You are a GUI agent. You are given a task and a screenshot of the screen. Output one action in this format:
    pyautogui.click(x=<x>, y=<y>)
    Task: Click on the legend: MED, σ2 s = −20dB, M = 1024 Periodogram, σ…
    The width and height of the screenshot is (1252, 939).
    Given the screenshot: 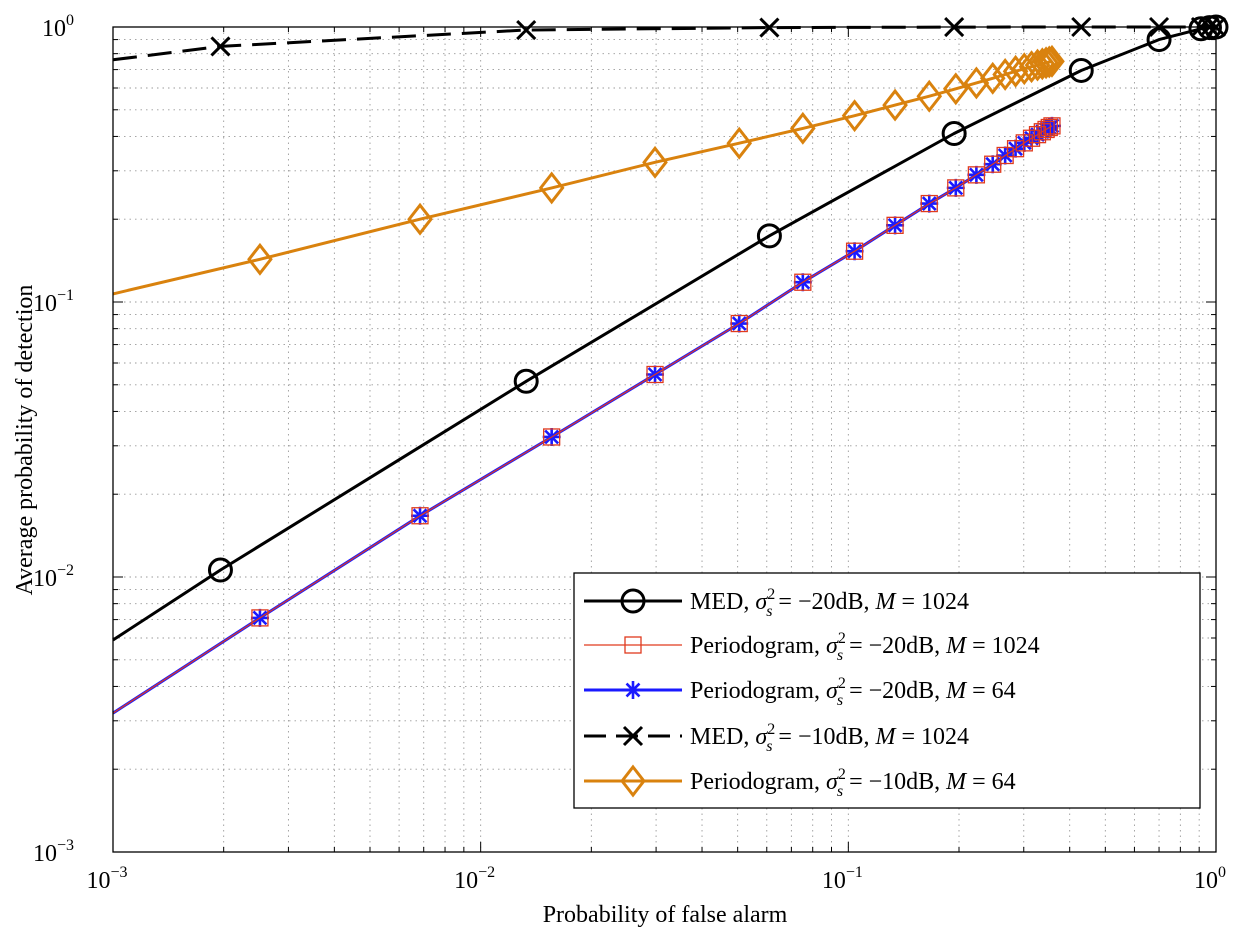 What is the action you would take?
    pyautogui.click(x=887, y=690)
    